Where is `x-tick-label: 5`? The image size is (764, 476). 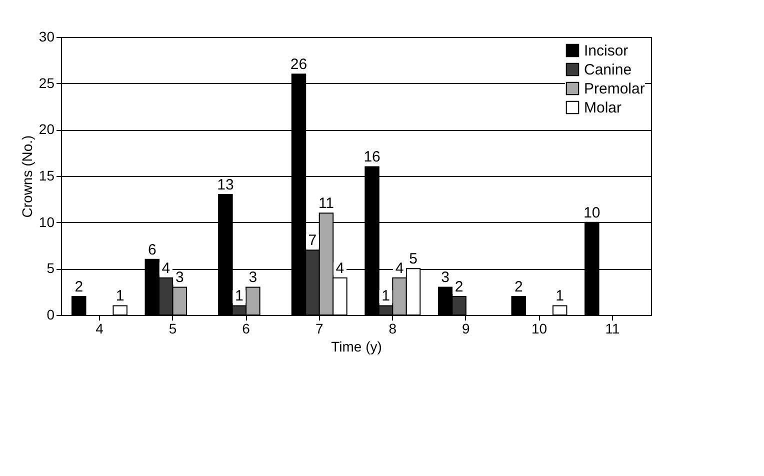
x-tick-label: 5 is located at coordinates (172, 328).